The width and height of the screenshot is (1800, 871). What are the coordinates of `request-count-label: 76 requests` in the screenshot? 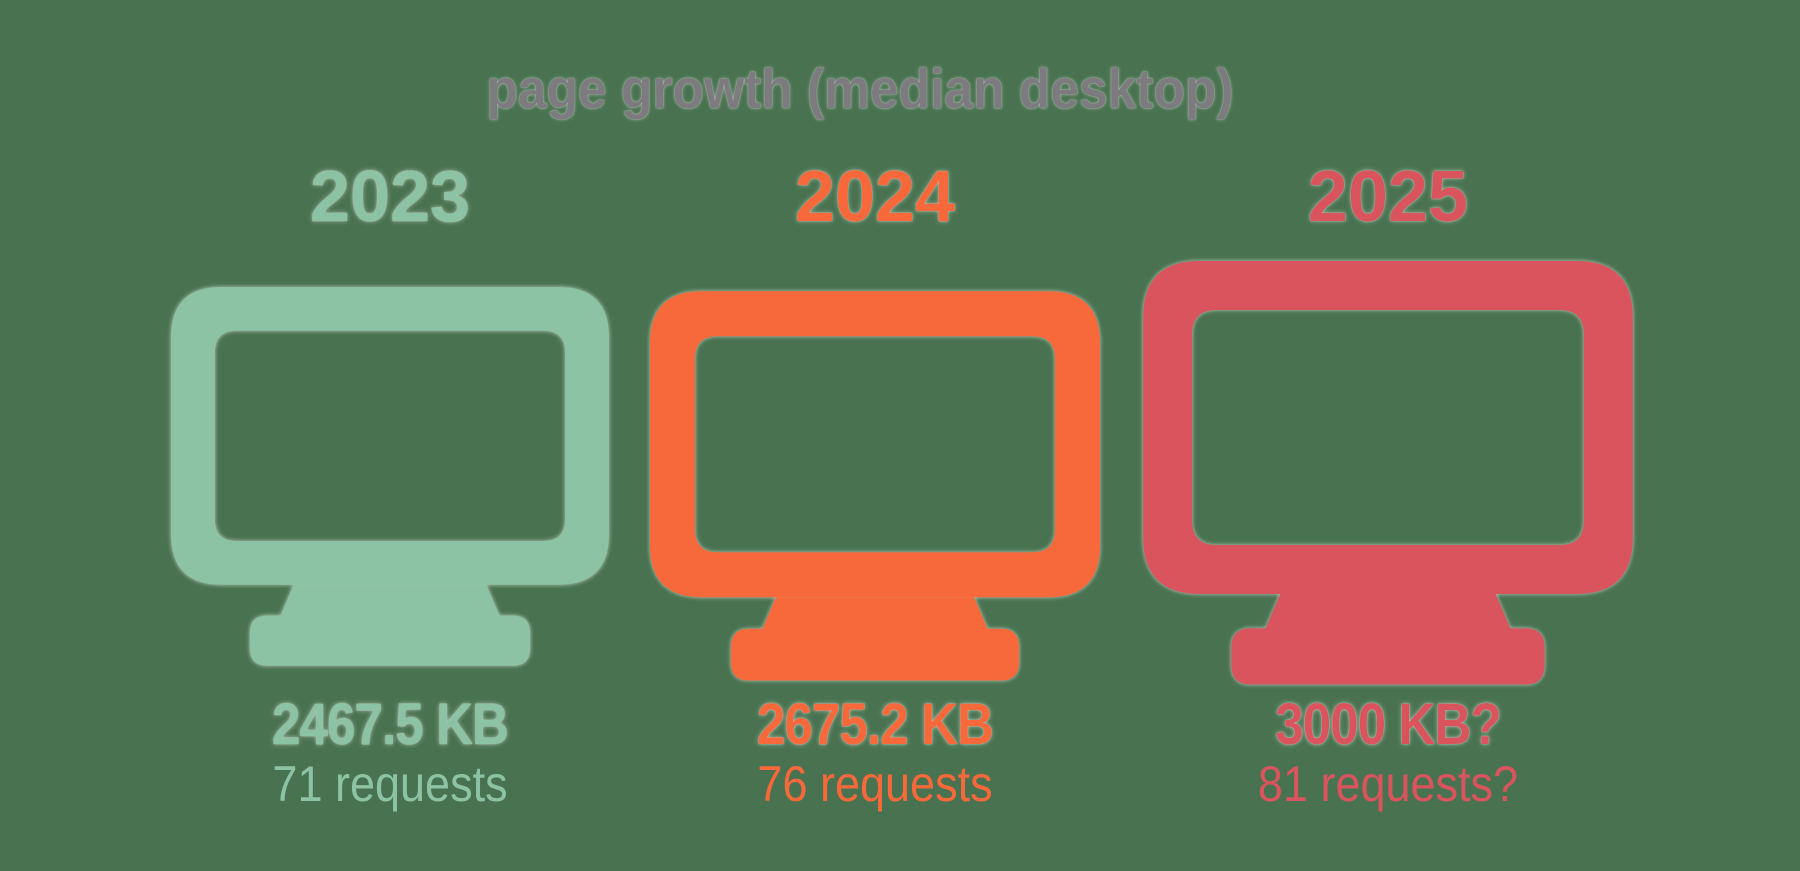 It's located at (875, 784).